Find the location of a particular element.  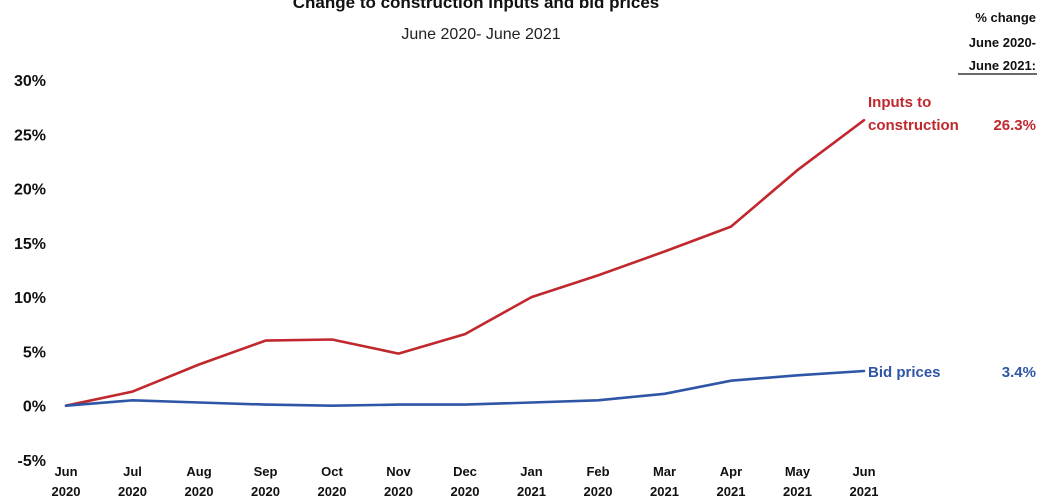

x-tick-label-month: Jul is located at coordinates (132, 471).